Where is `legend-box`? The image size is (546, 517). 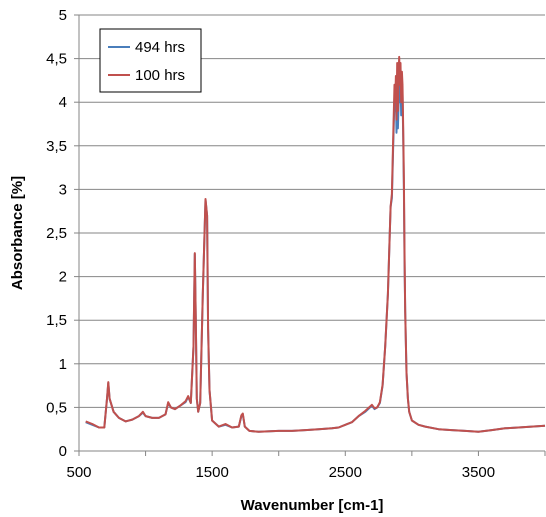 legend-box is located at coordinates (150, 60).